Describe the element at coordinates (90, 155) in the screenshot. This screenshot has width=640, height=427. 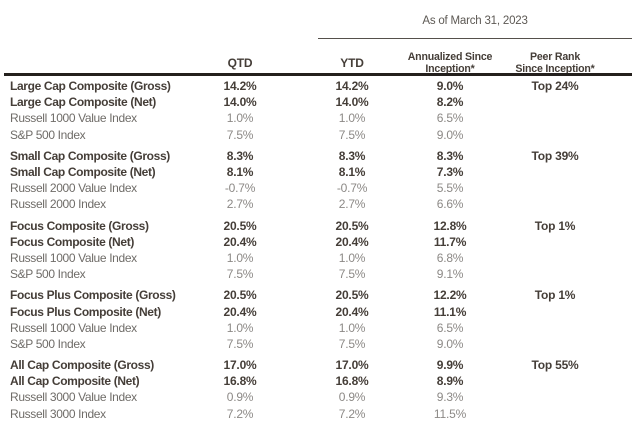
I see `row-label: Small Cap Composite (Gross)` at that location.